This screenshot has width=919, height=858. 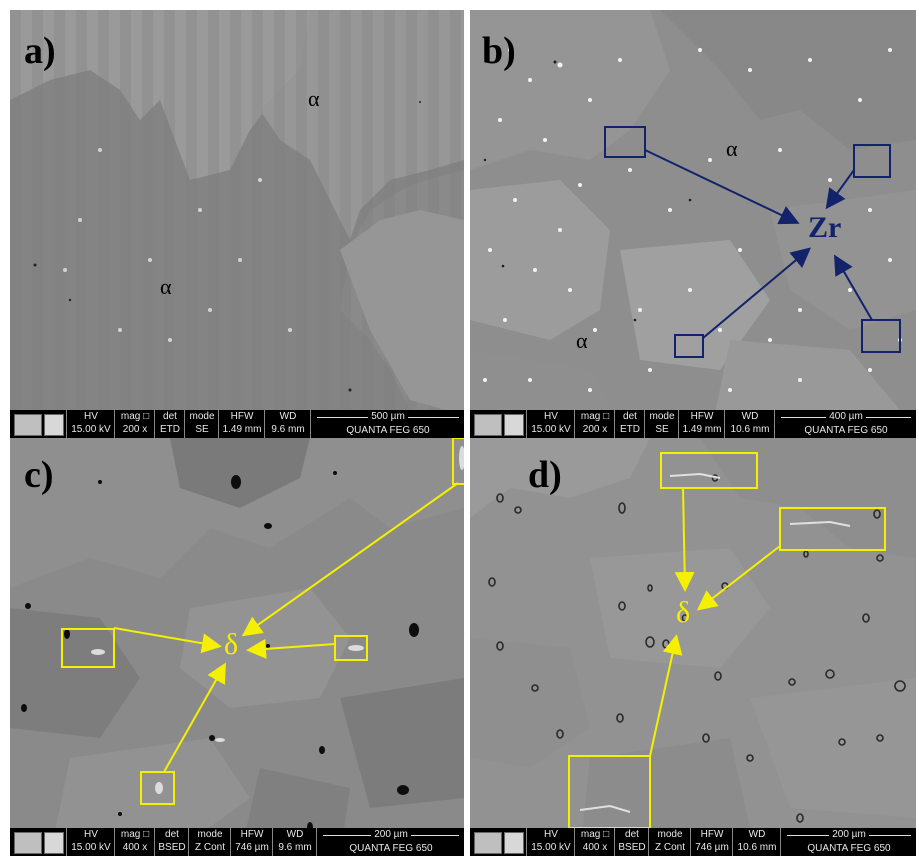 What do you see at coordinates (39, 475) in the screenshot?
I see `panel-label-c: c)` at bounding box center [39, 475].